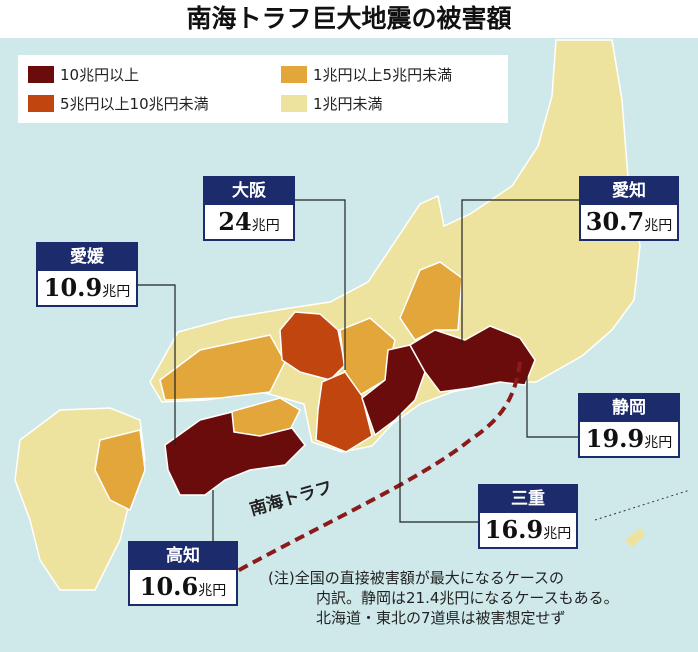 The width and height of the screenshot is (698, 652). I want to click on kyushu-amber-region, so click(120, 470).